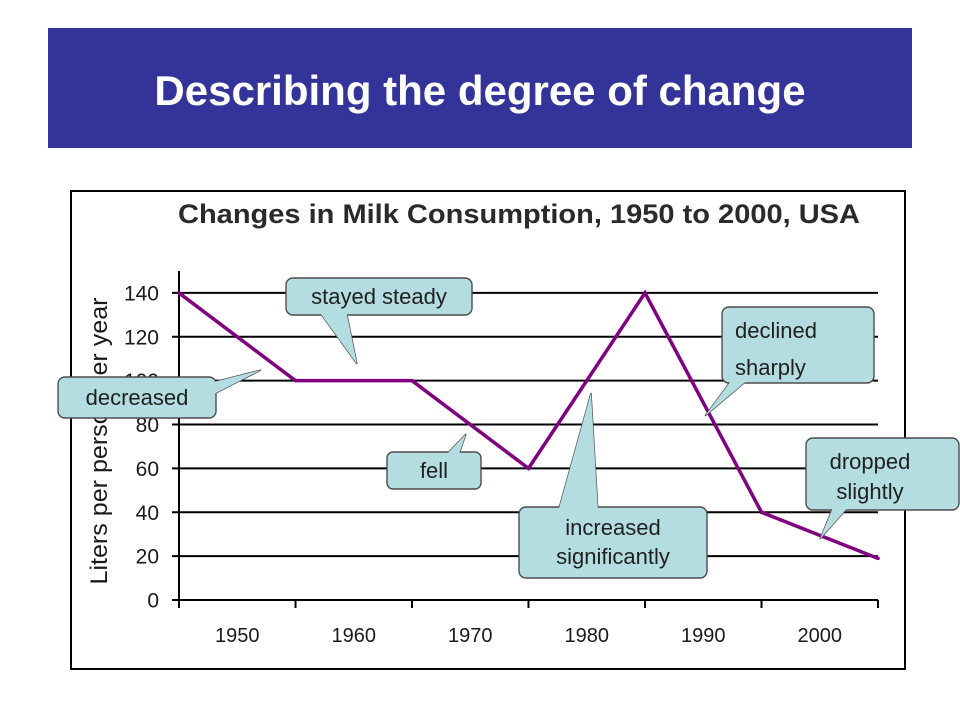 Image resolution: width=960 pixels, height=720 pixels. Describe the element at coordinates (147, 469) in the screenshot. I see `y-tick-label: 60` at that location.